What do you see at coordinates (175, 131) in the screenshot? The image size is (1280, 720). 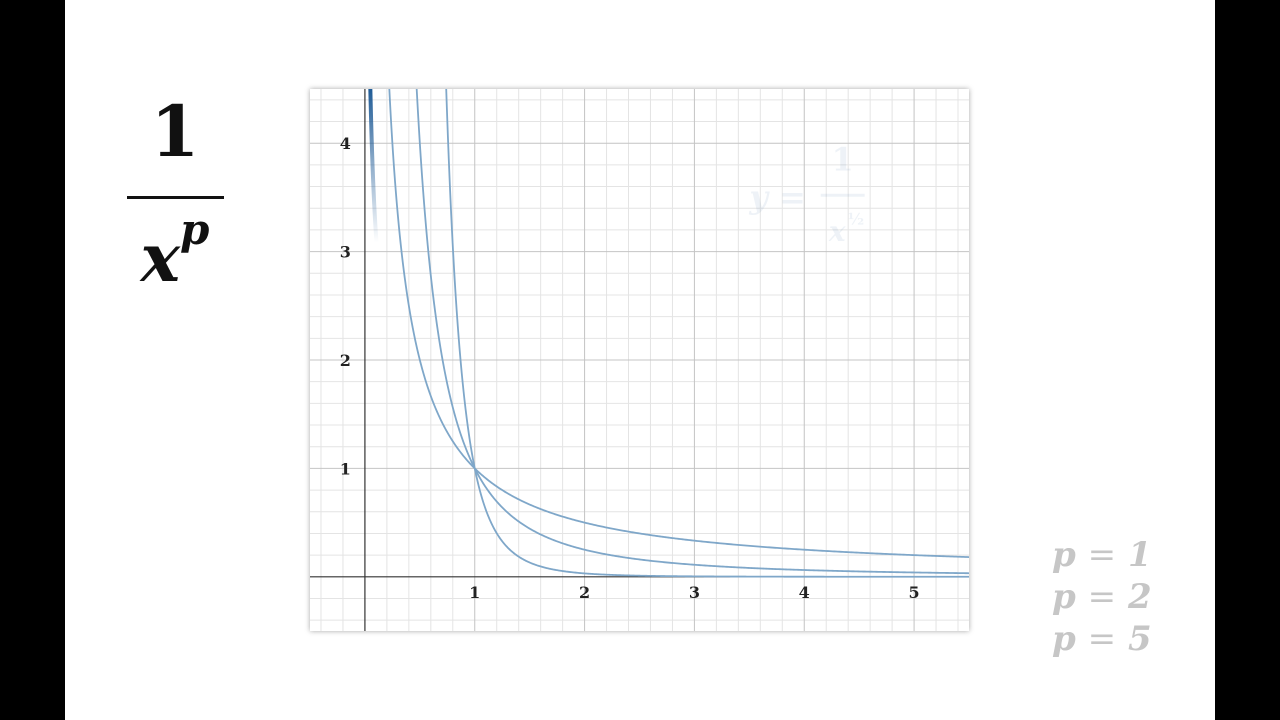 I see `formula-numerator: 1` at bounding box center [175, 131].